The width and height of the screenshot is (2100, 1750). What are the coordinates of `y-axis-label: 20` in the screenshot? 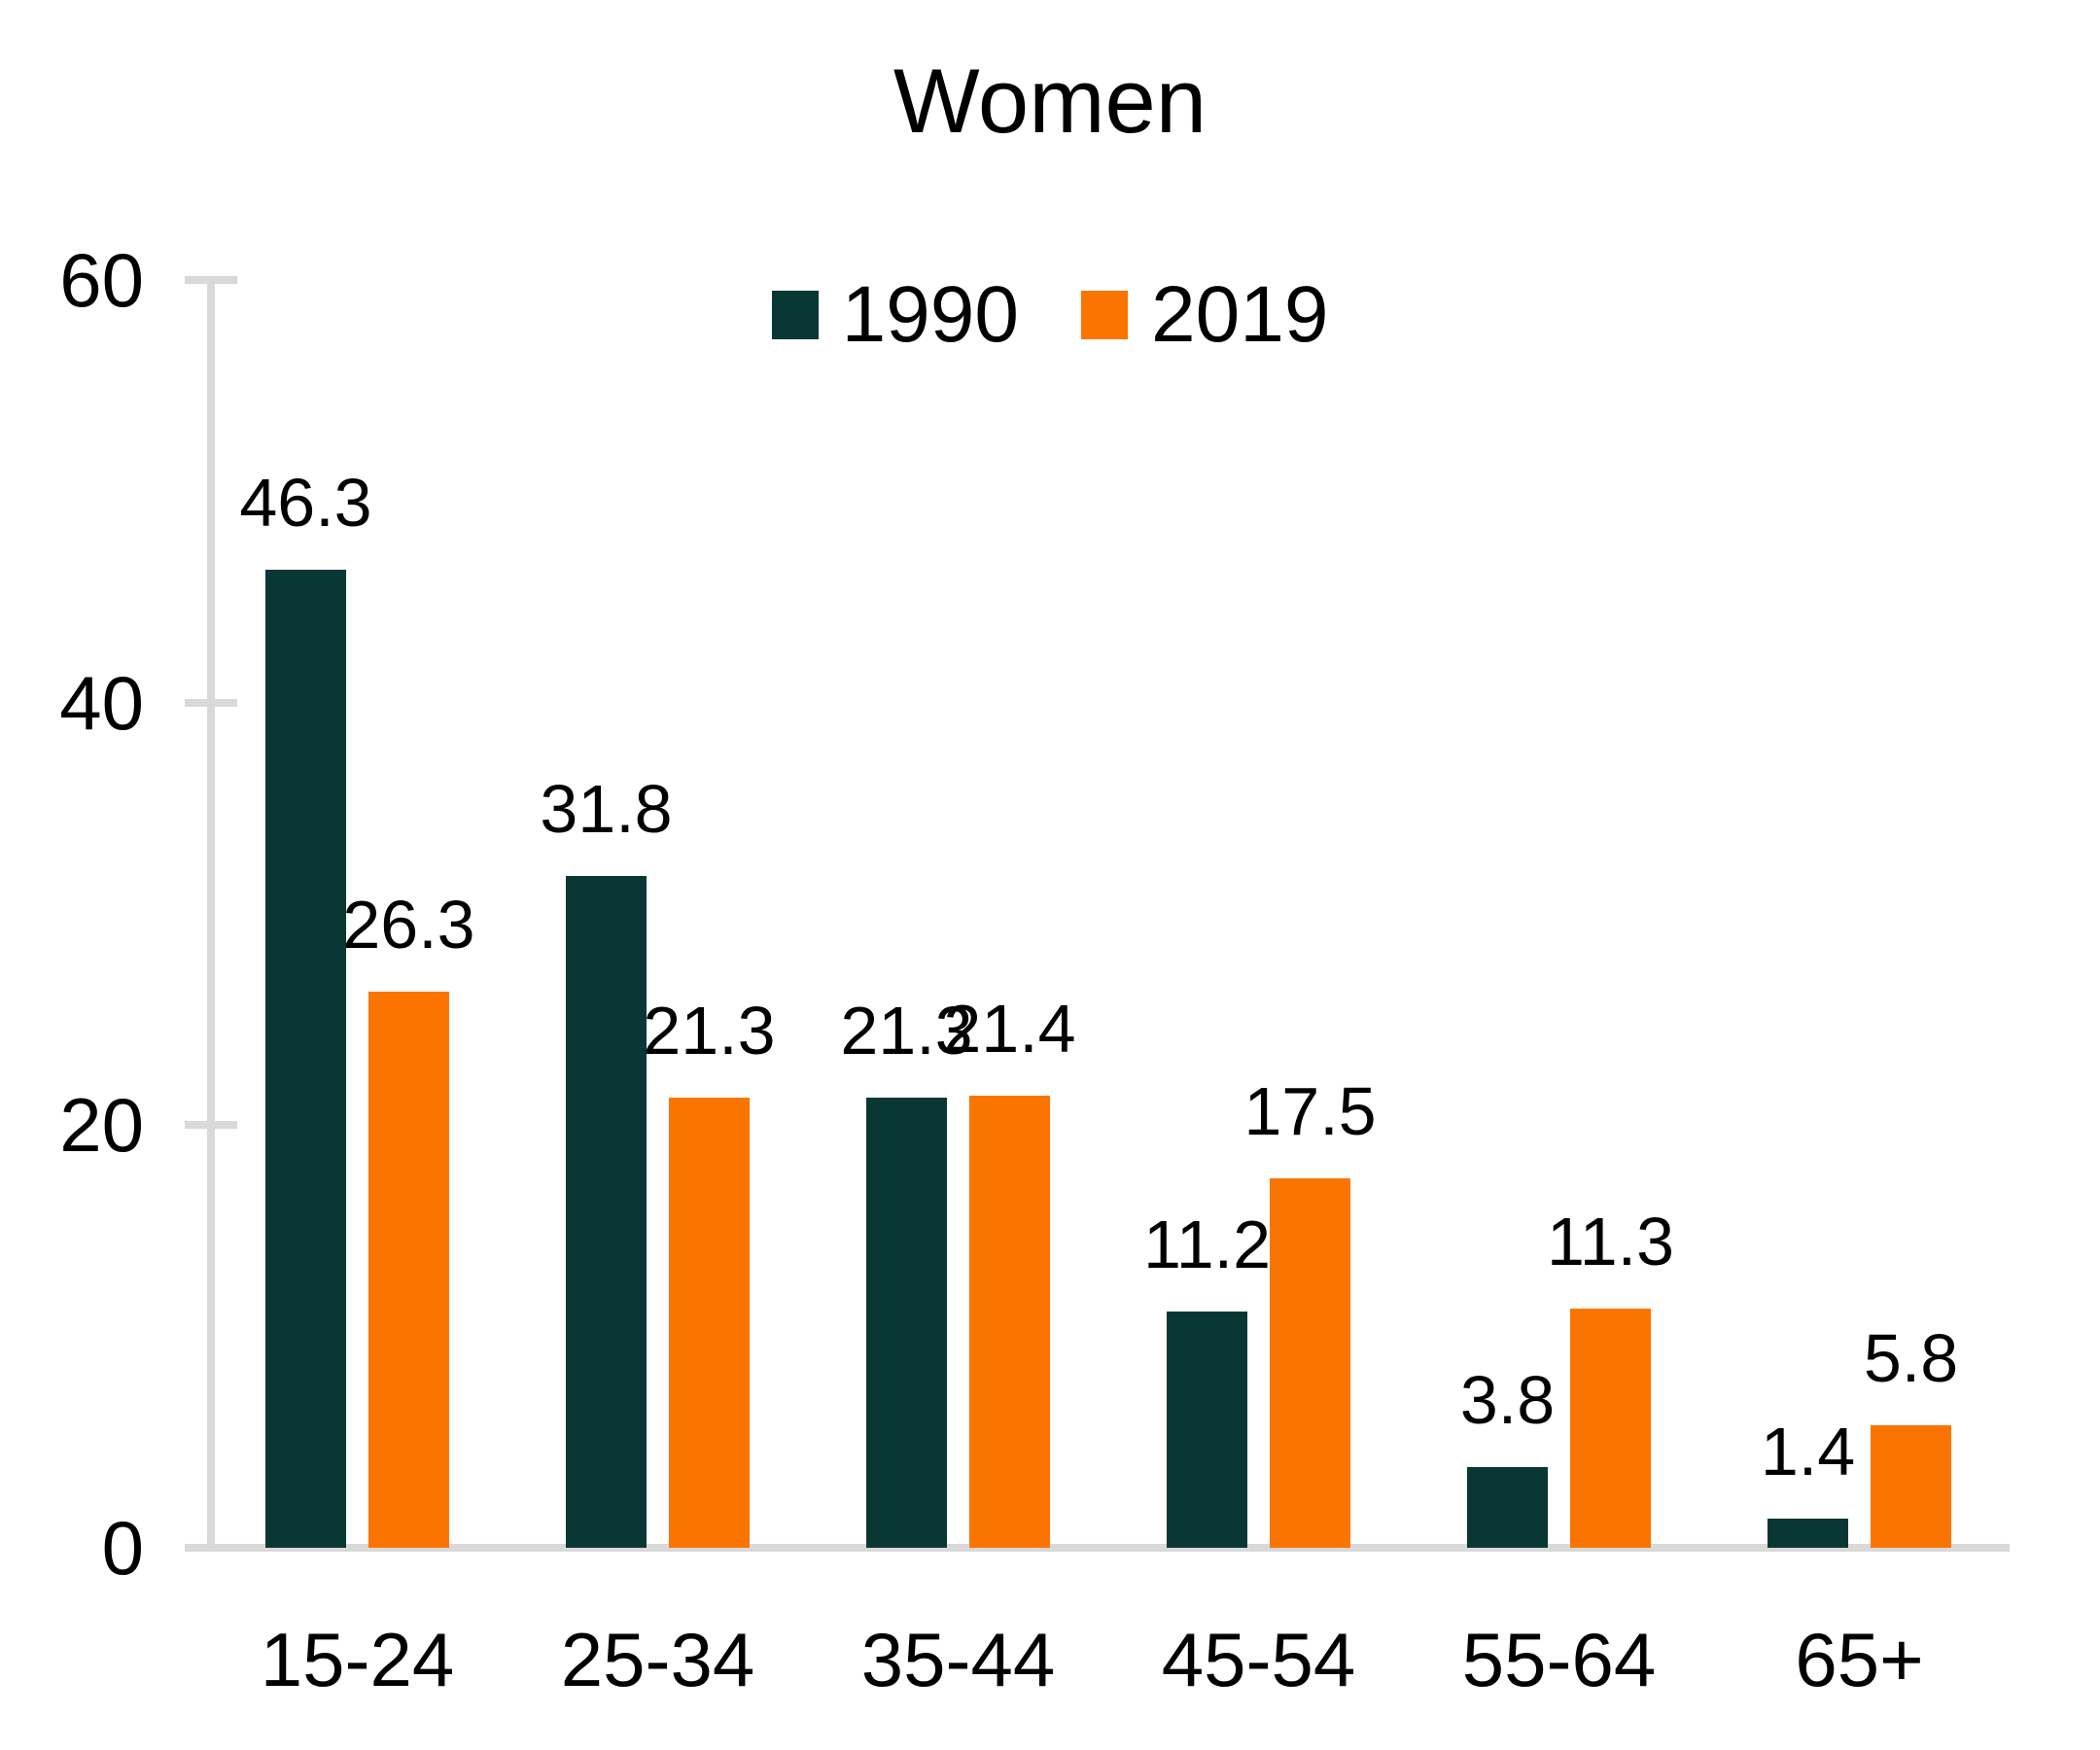 It's located at (101, 1125).